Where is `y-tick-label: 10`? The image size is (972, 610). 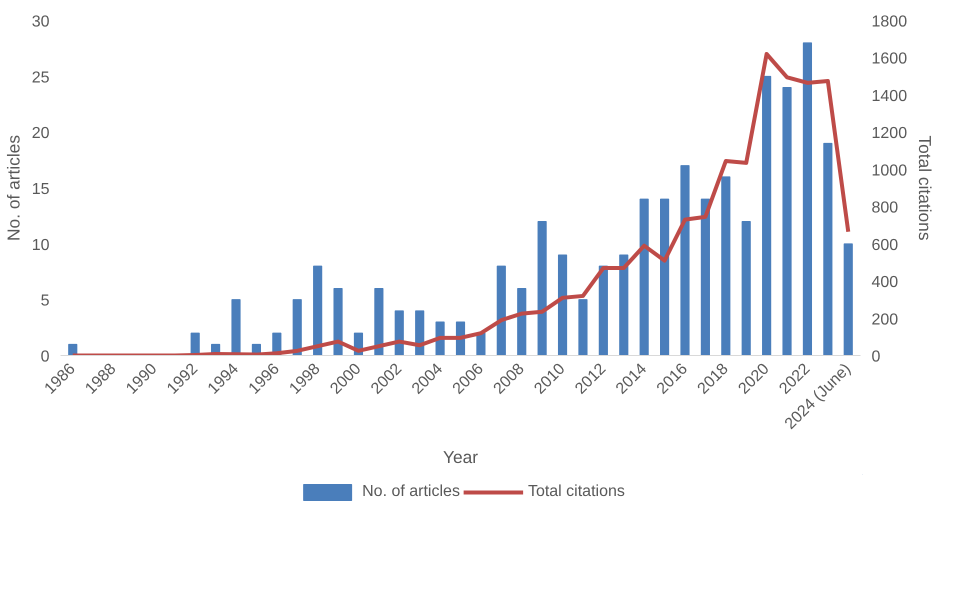 y-tick-label: 10 is located at coordinates (41, 245).